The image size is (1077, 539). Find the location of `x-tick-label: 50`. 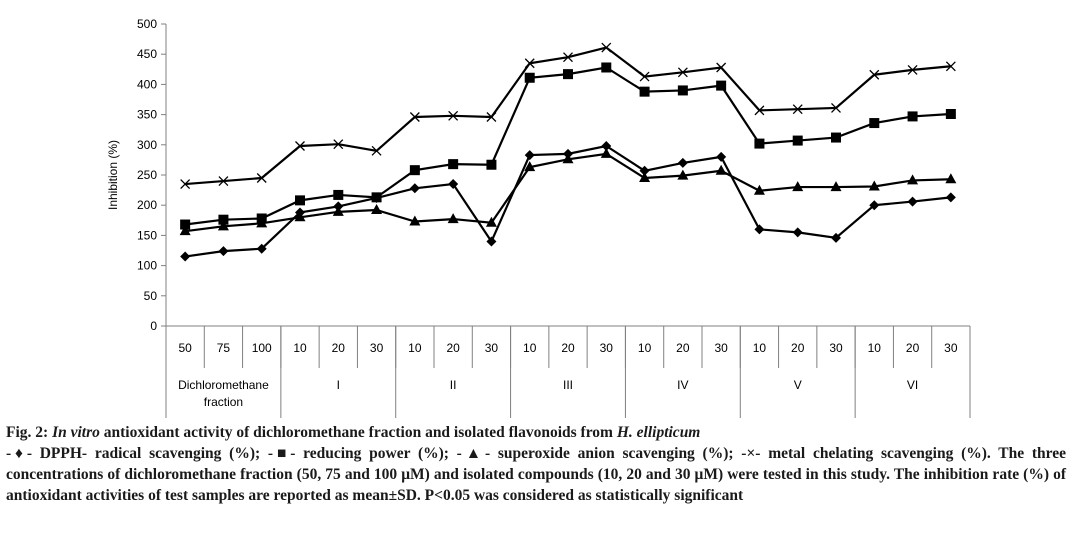

x-tick-label: 50 is located at coordinates (185, 348).